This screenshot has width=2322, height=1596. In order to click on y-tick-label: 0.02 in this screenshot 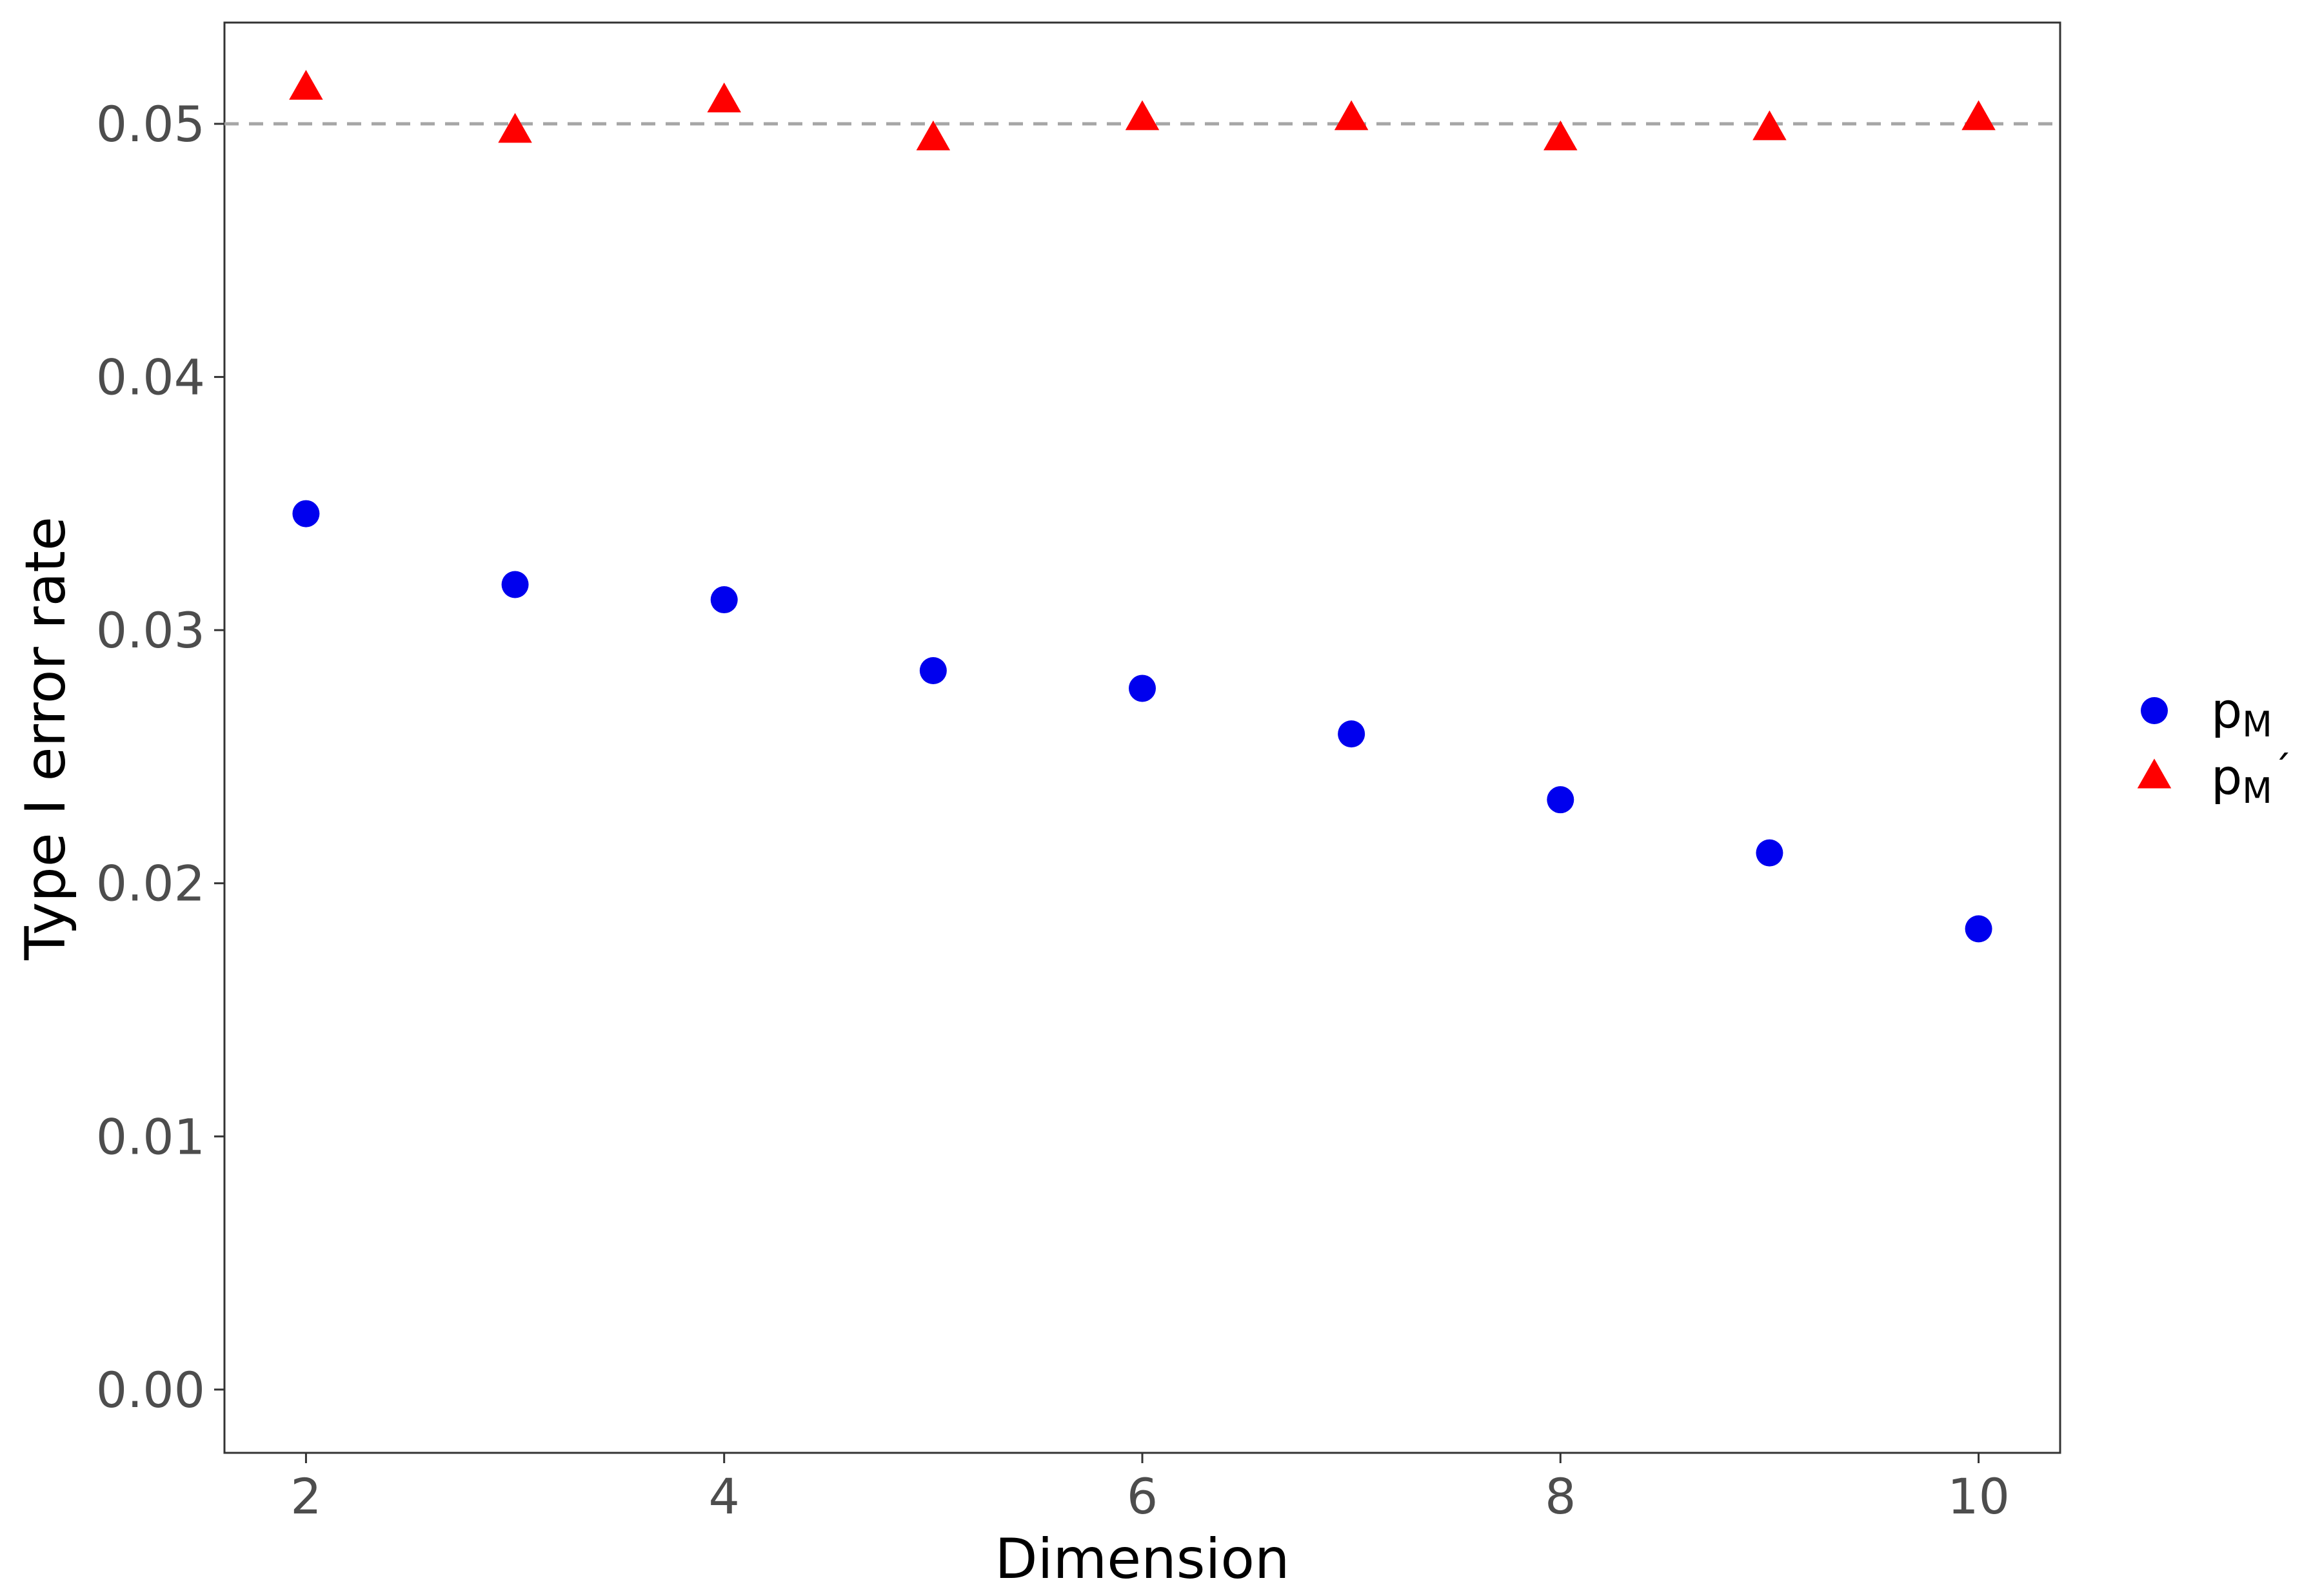, I will do `click(150, 884)`.